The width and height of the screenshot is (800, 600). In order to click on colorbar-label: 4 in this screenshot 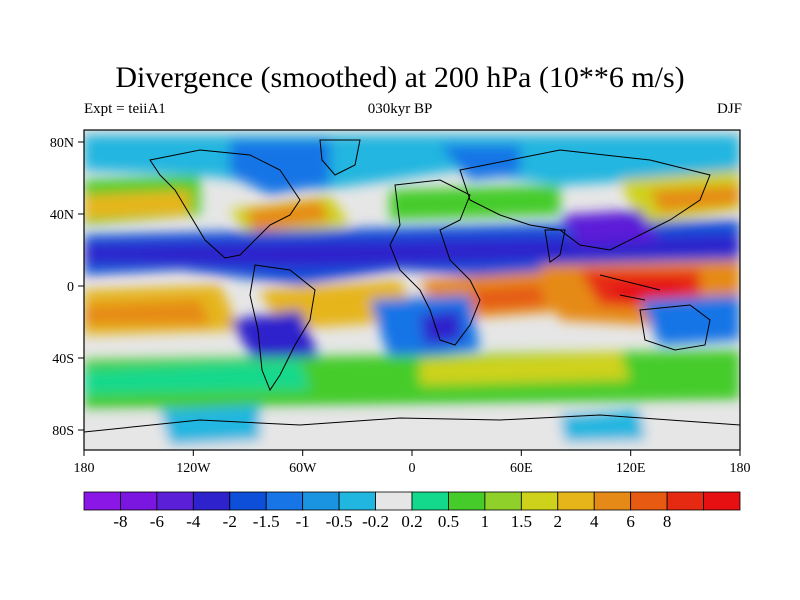, I will do `click(594, 521)`.